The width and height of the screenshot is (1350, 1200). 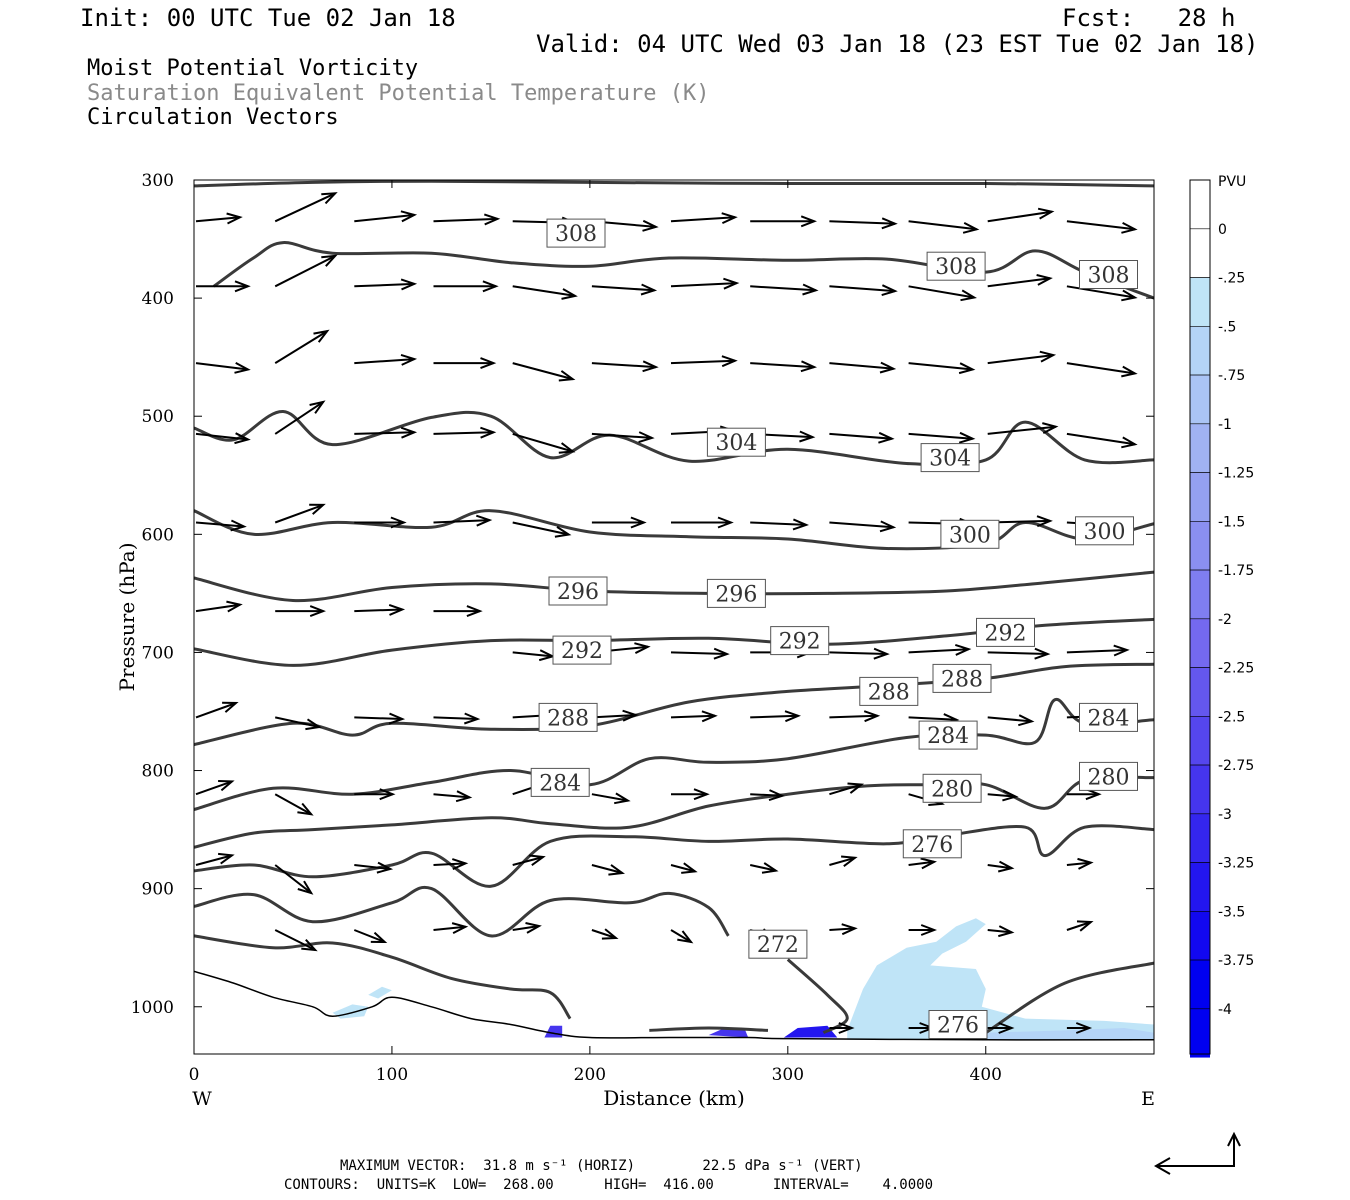 What do you see at coordinates (158, 772) in the screenshot?
I see `y-tick-label: 800` at bounding box center [158, 772].